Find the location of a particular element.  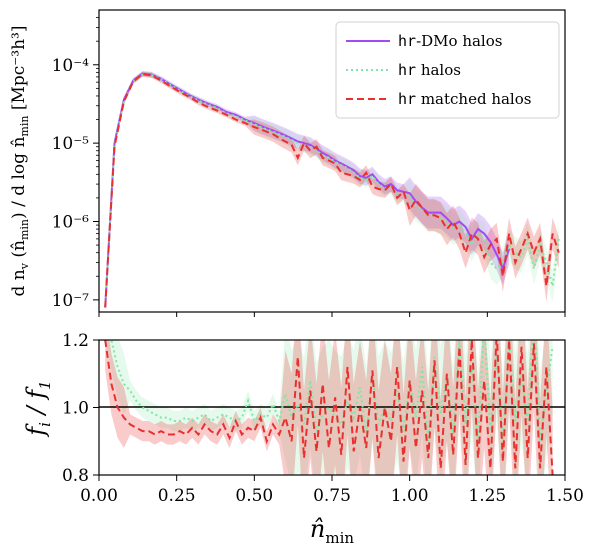

bottom-xtick-label: 0.00 is located at coordinates (99, 496).